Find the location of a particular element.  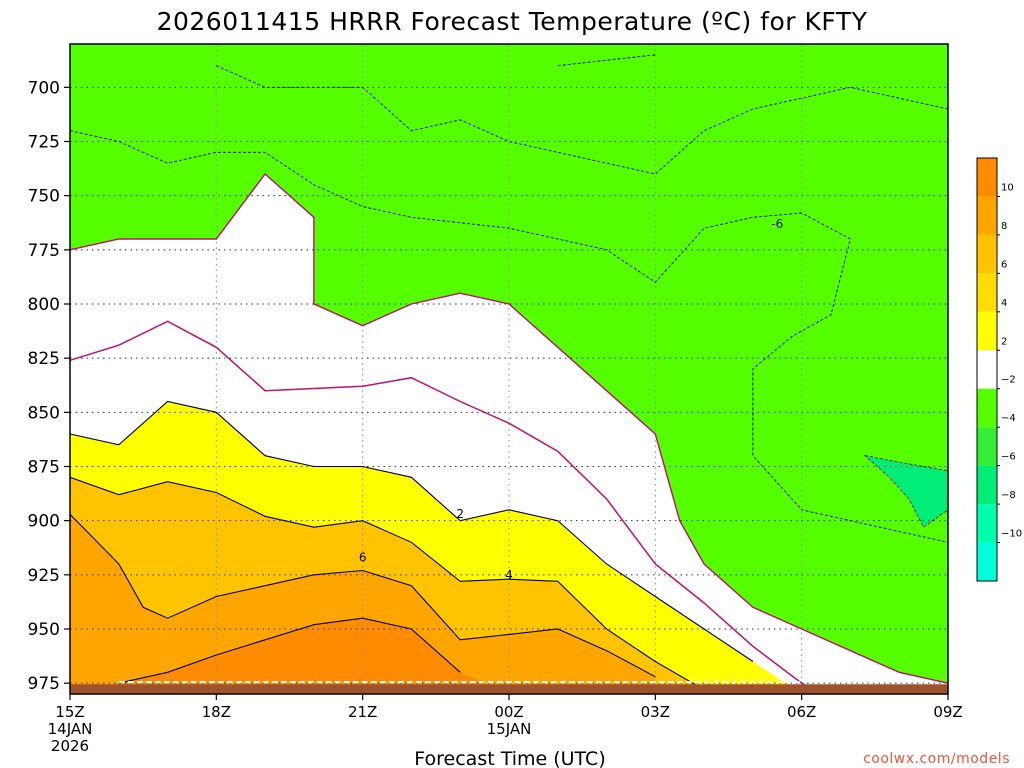

y-tick-label-825: 825 is located at coordinates (44, 359).